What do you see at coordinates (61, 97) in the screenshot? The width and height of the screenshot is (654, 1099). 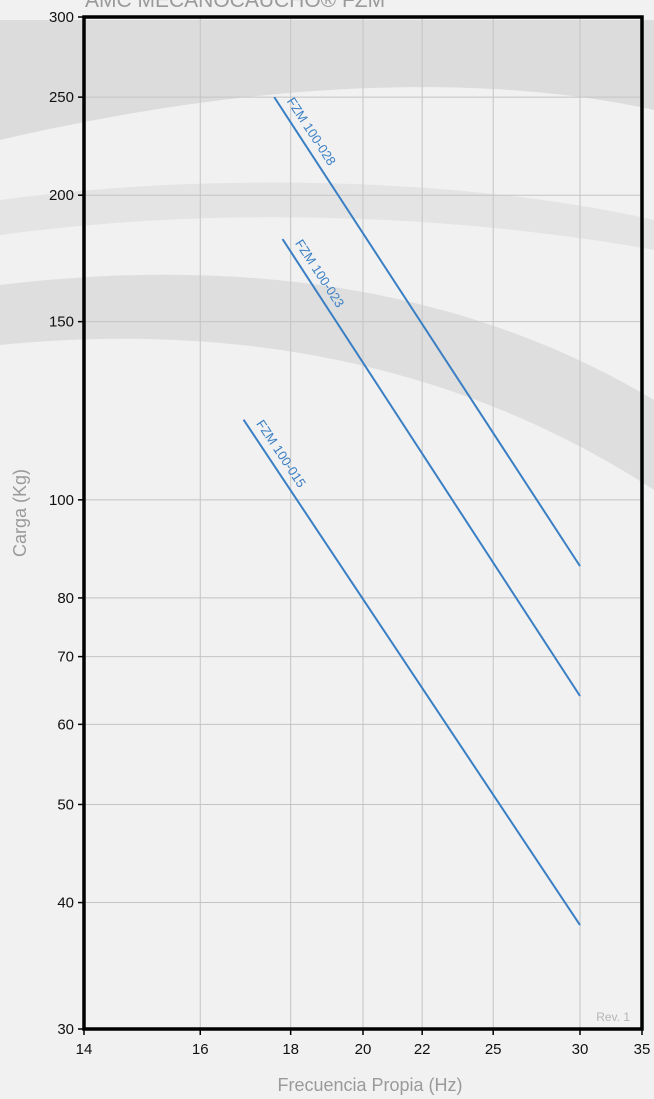 I see `y-tick-label: 250` at bounding box center [61, 97].